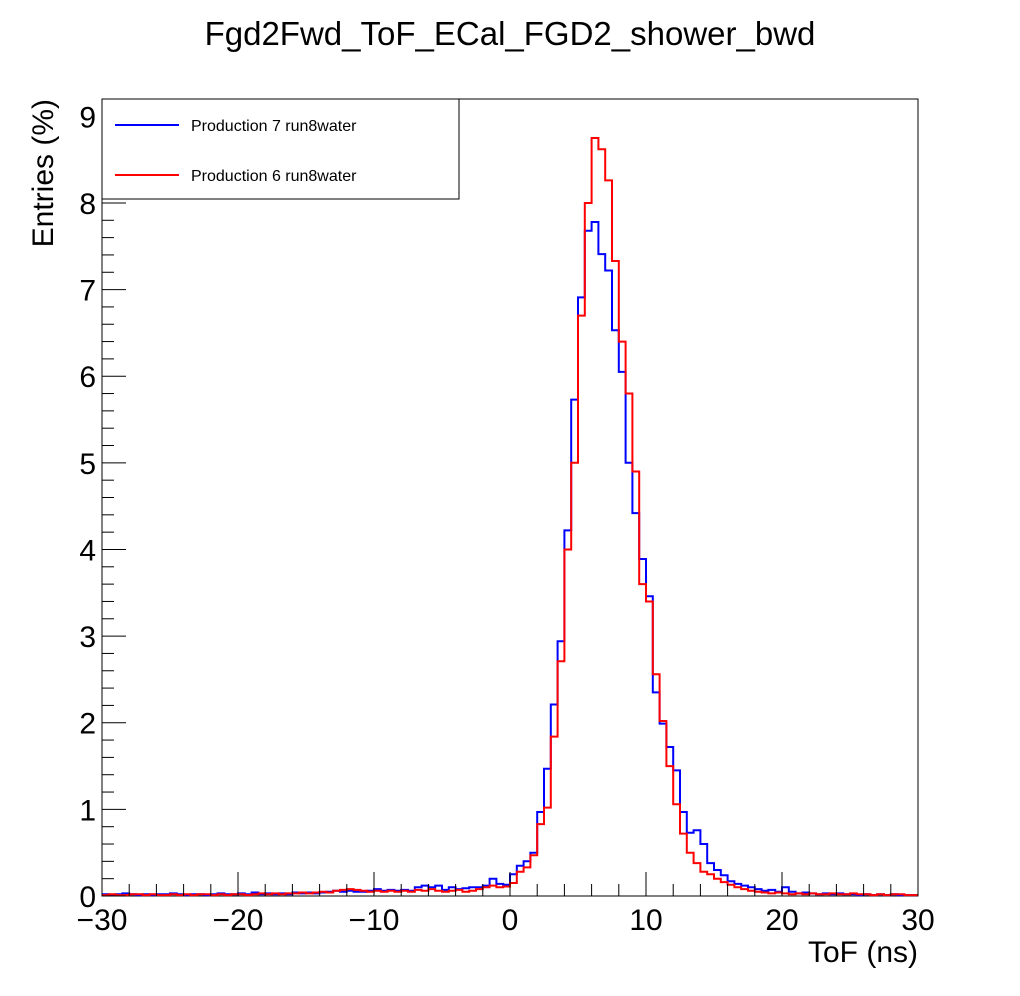 This screenshot has width=1020, height=996. What do you see at coordinates (374, 920) in the screenshot?
I see `x-tick-label: −10` at bounding box center [374, 920].